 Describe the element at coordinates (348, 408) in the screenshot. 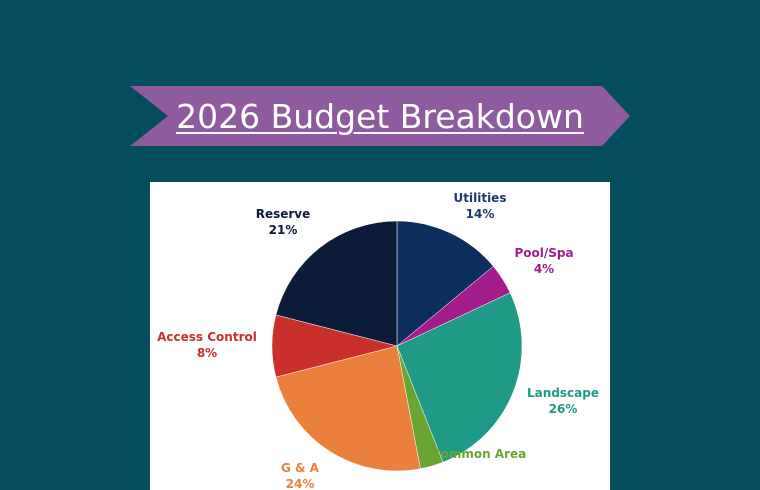

I see `pie-slice-g-a` at that location.